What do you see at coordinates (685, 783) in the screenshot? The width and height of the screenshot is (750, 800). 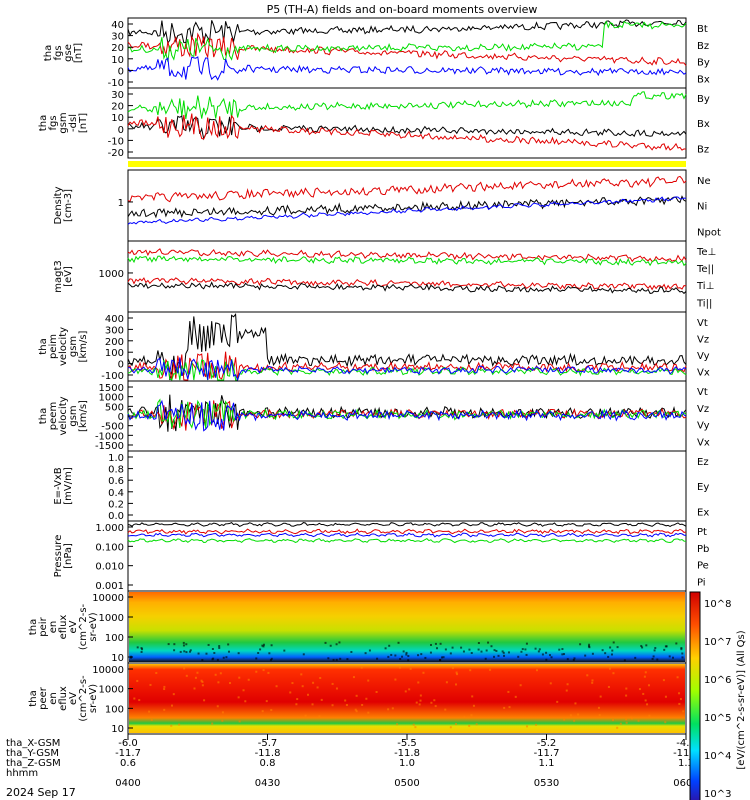 I see `x-time-tick-label: 0600` at bounding box center [685, 783].